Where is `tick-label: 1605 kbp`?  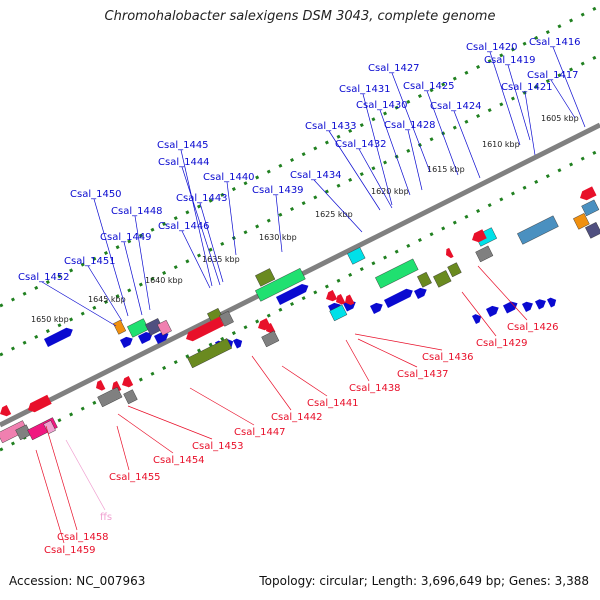
tick-label: 1605 kbp is located at coordinates (560, 118).